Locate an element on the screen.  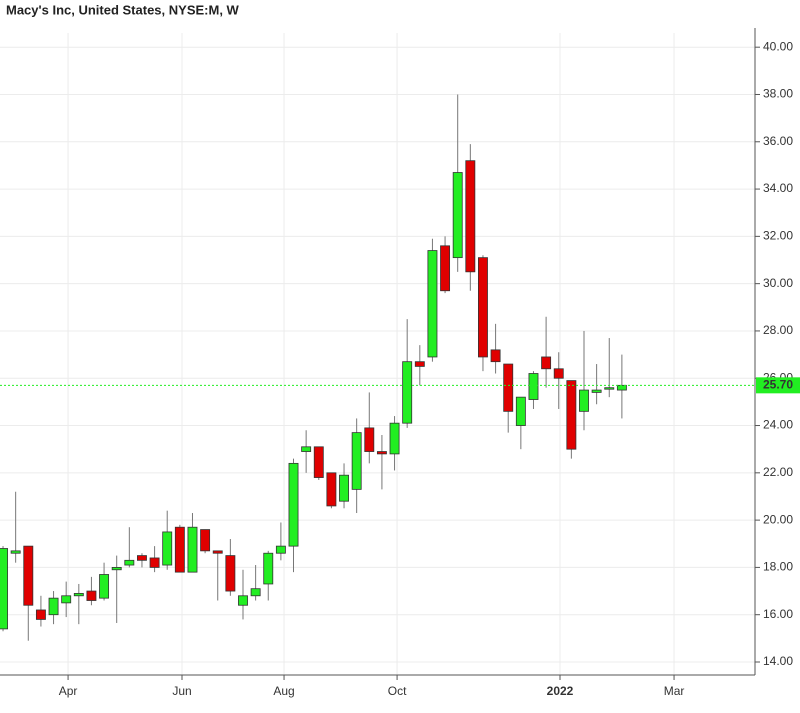
y-tick-label: 22.00 is located at coordinates (778, 472).